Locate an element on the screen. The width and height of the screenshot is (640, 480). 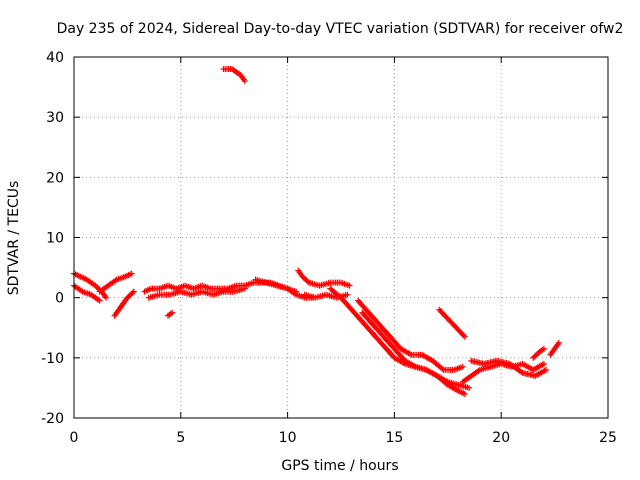
y-tick-label: 40 is located at coordinates (55, 58).